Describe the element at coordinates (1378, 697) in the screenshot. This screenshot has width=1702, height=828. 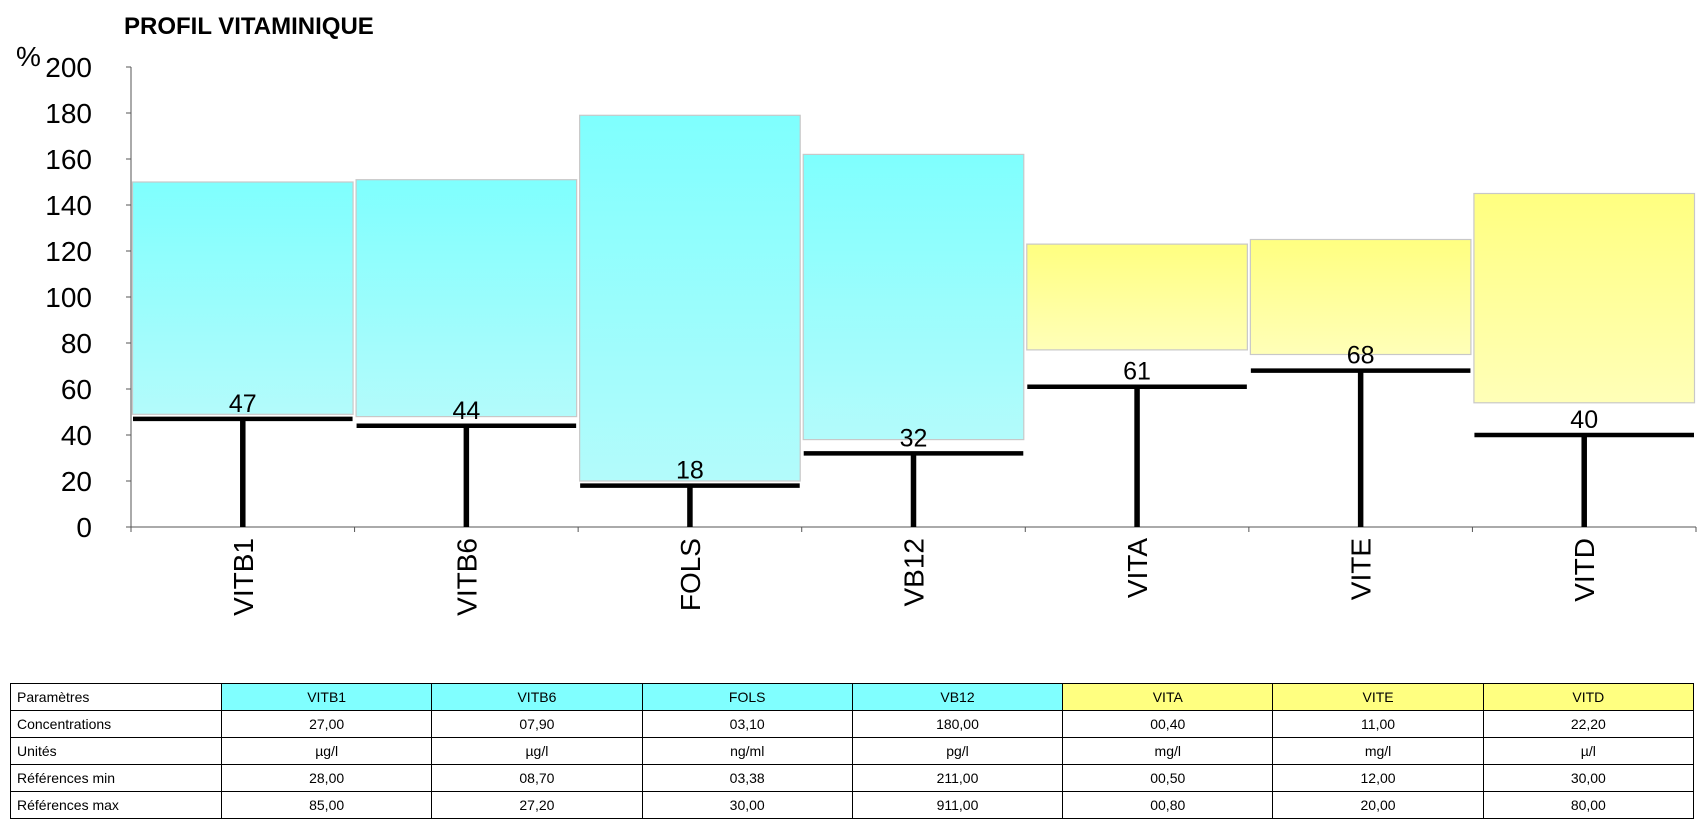
I see `table-column-header: VITE` at that location.